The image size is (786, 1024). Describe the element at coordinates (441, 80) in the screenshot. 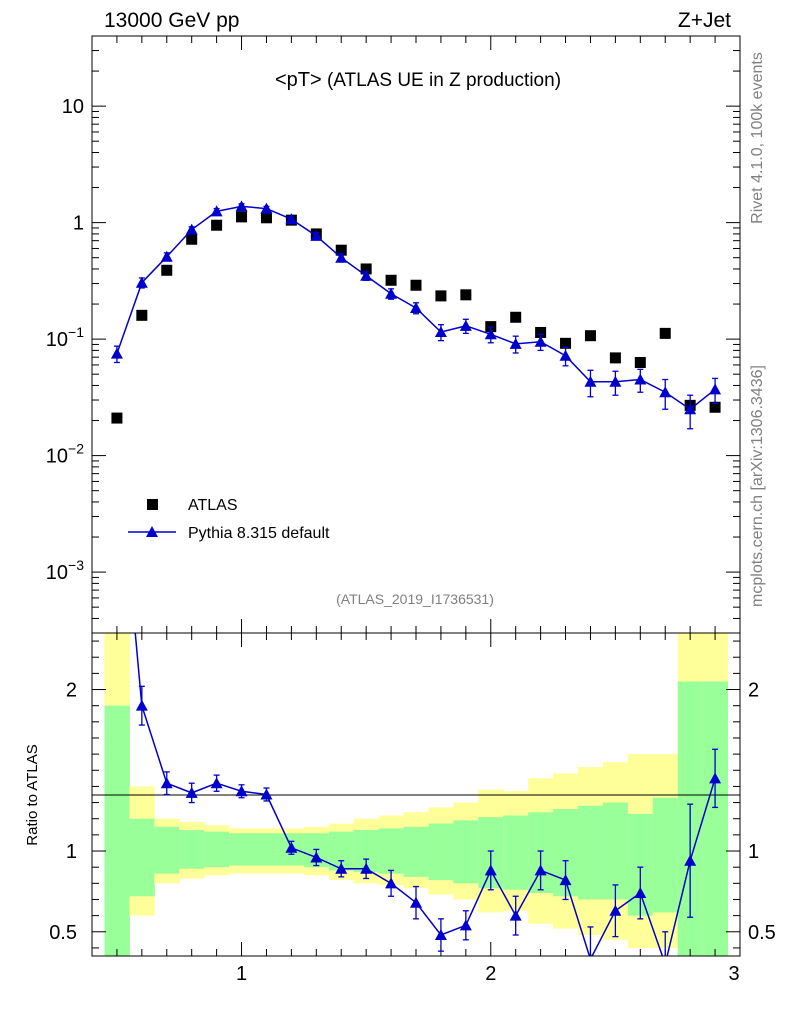

I see `plot-title-sub: (ATLAS UE in Z production)` at that location.